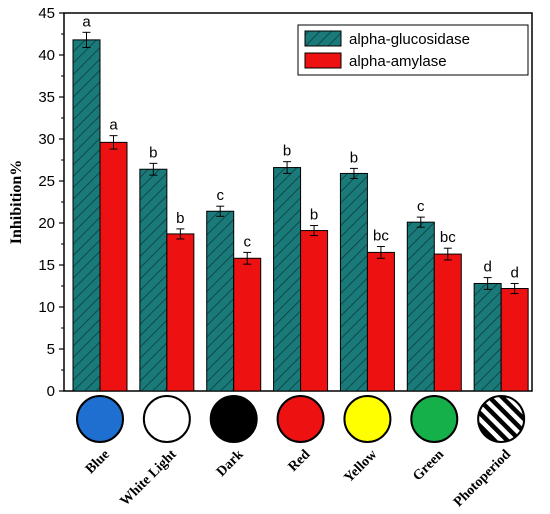 The width and height of the screenshot is (550, 514). I want to click on y-tick-label: 35, so click(46, 97).